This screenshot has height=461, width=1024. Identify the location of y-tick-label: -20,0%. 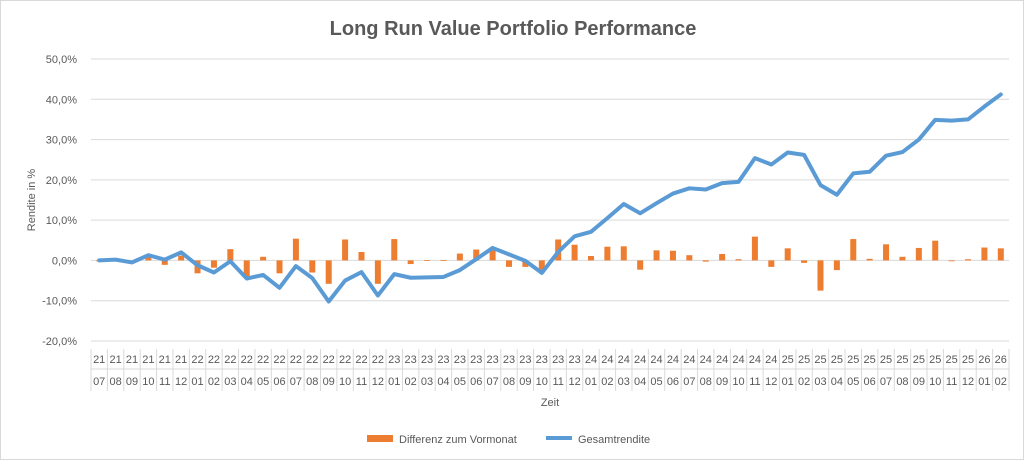
(59, 342).